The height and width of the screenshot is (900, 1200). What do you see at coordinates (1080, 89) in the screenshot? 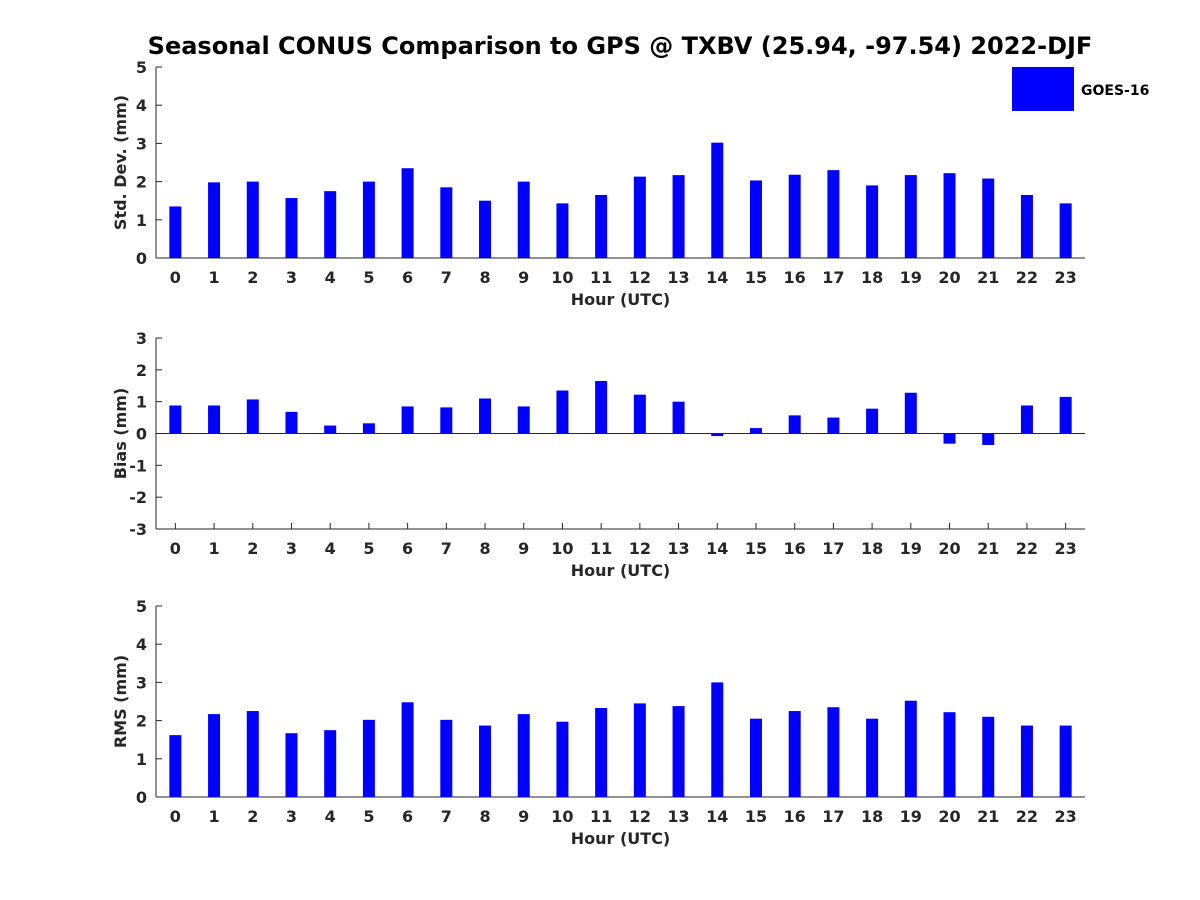
I see `legend: GOES-16` at bounding box center [1080, 89].